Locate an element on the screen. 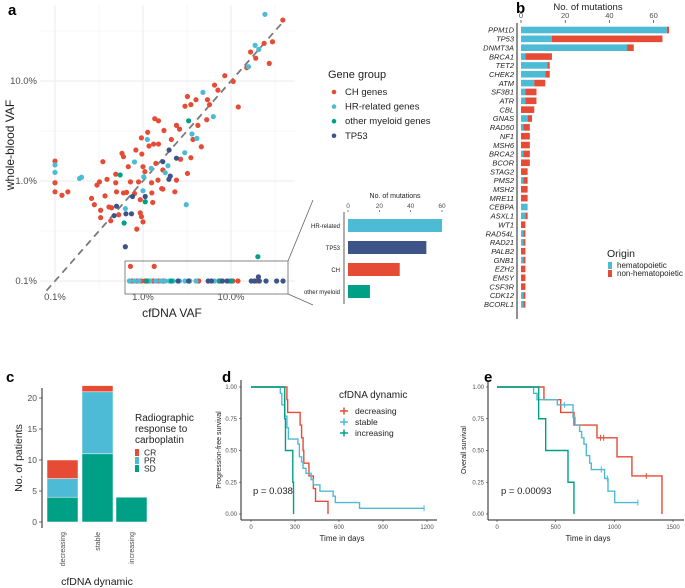  legend-label: PR is located at coordinates (150, 461).